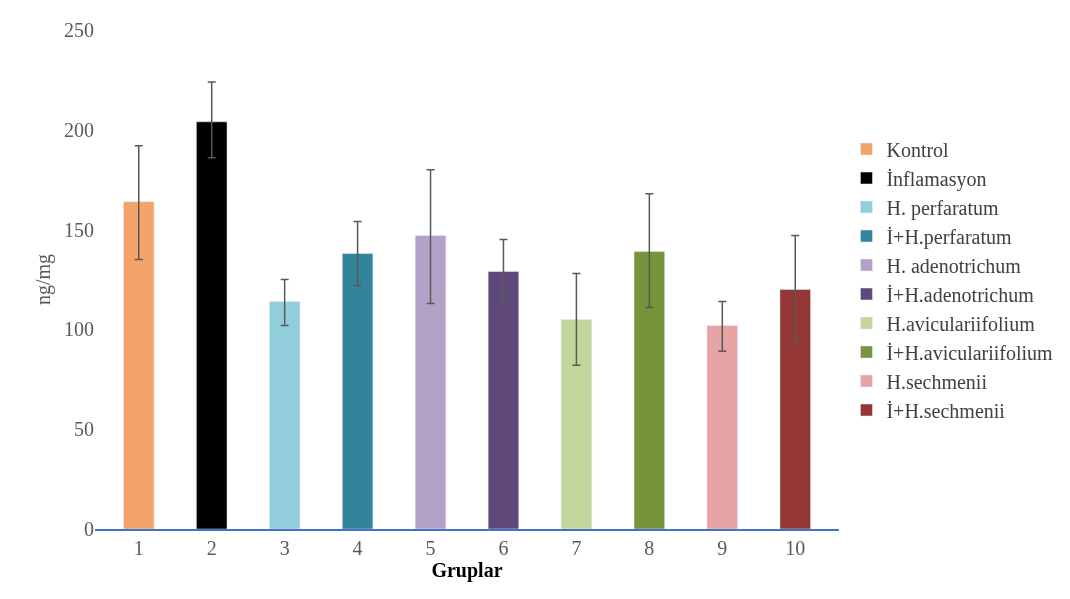  What do you see at coordinates (937, 381) in the screenshot?
I see `legend-label: H.sechmenii` at bounding box center [937, 381].